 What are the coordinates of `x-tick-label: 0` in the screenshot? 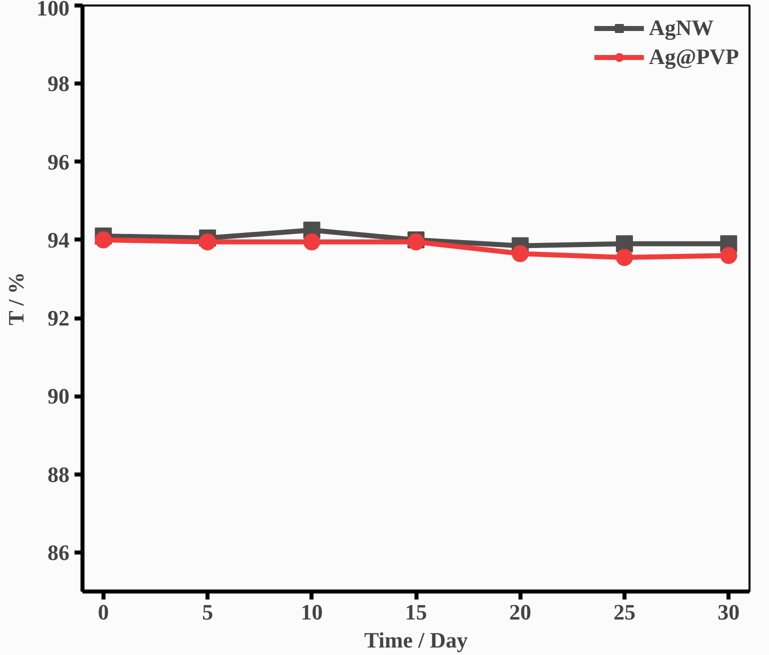 It's located at (103, 612).